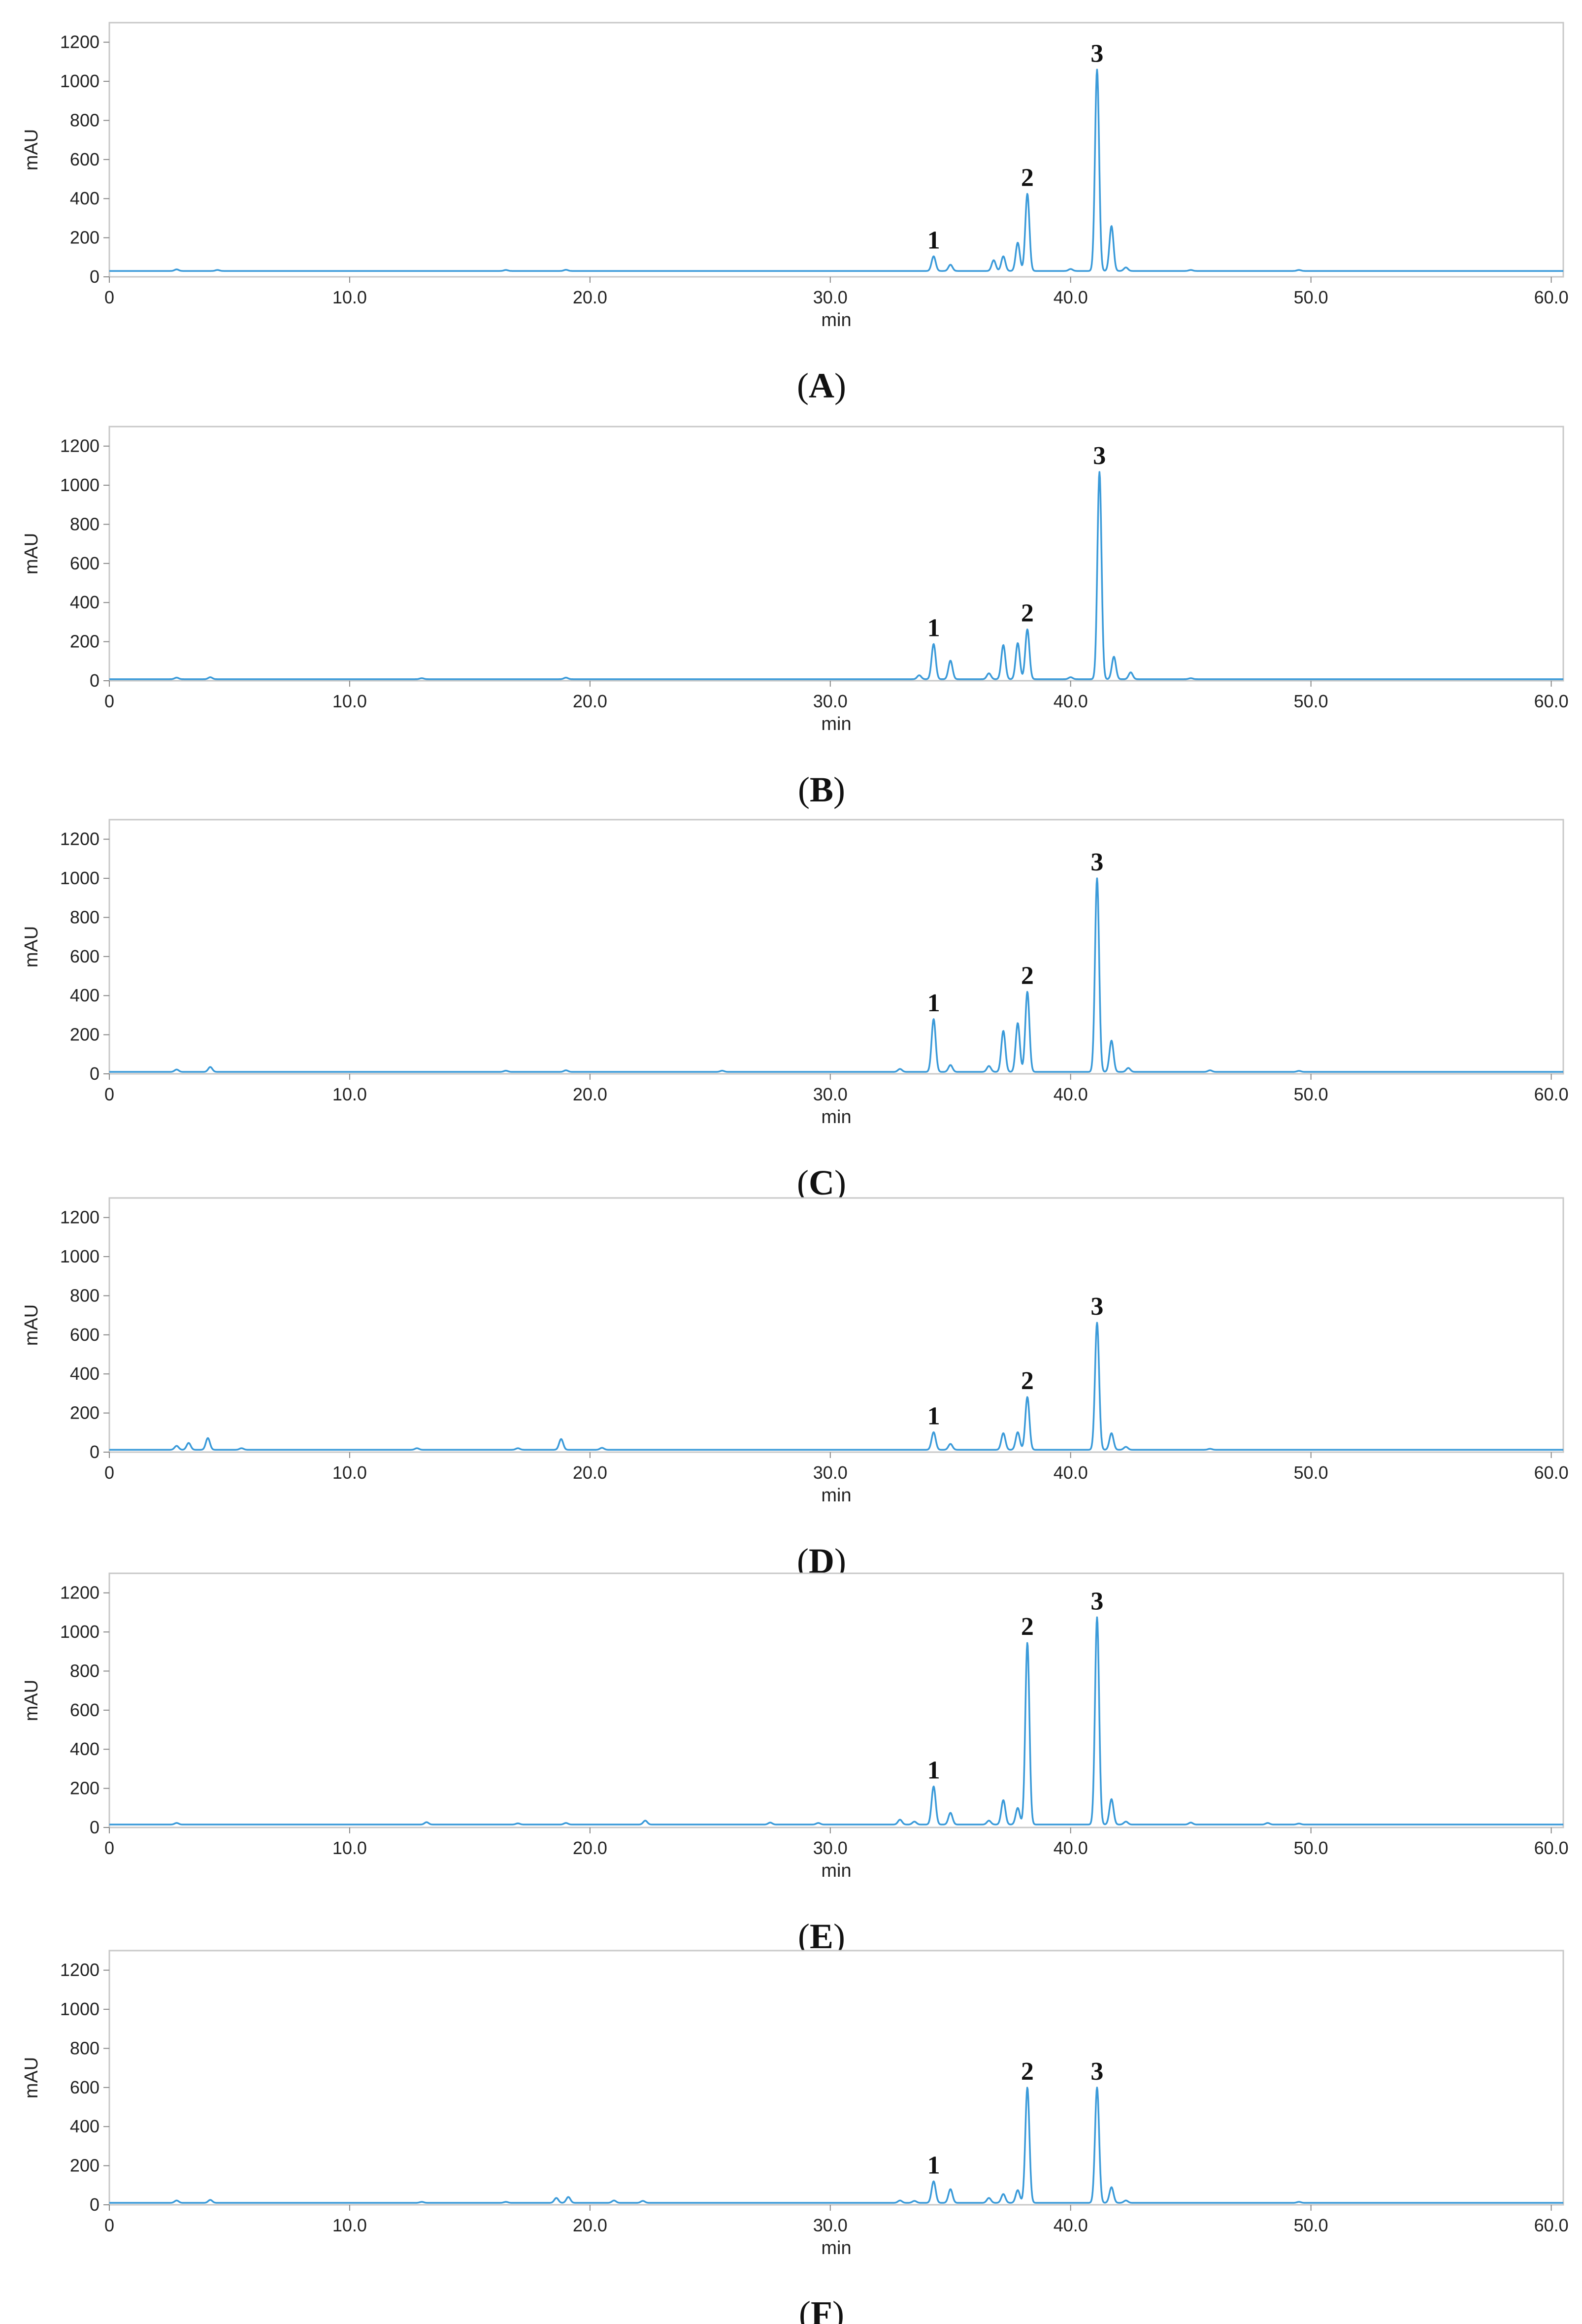 This screenshot has width=1582, height=2324. Describe the element at coordinates (821, 385) in the screenshot. I see `panel-caption: (A)` at that location.